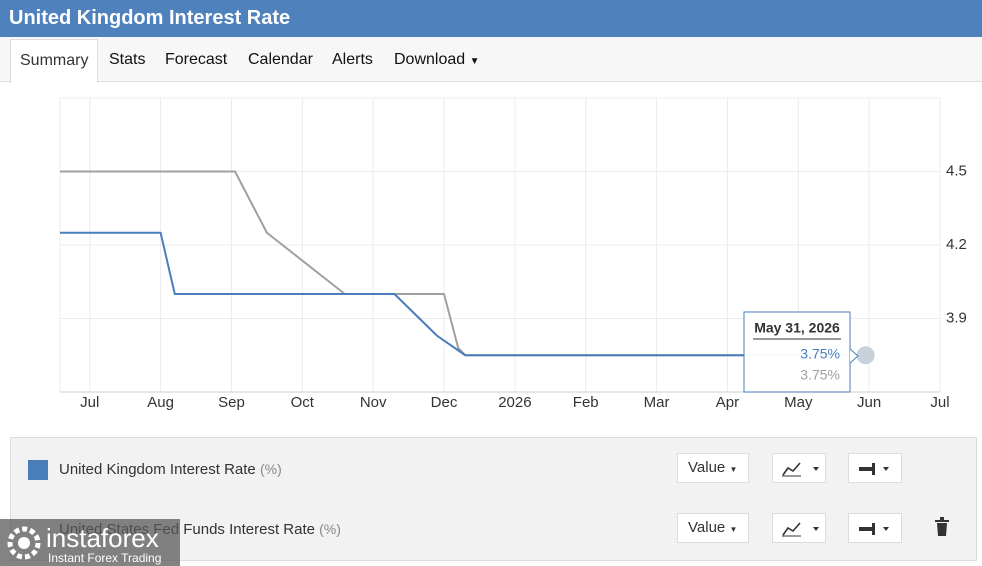 This screenshot has width=982, height=566. What do you see at coordinates (854, 356) in the screenshot?
I see `tooltip-pointer` at bounding box center [854, 356].